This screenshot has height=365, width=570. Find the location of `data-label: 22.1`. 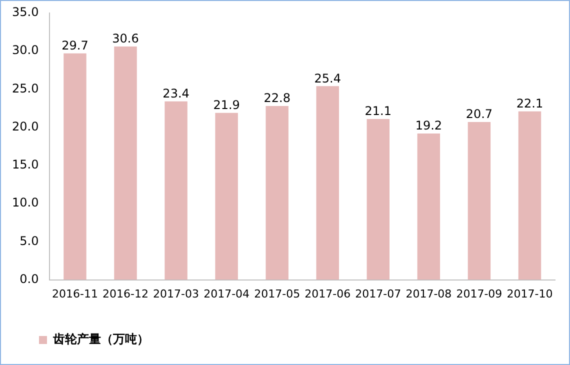

data-label: 22.1 is located at coordinates (530, 103).